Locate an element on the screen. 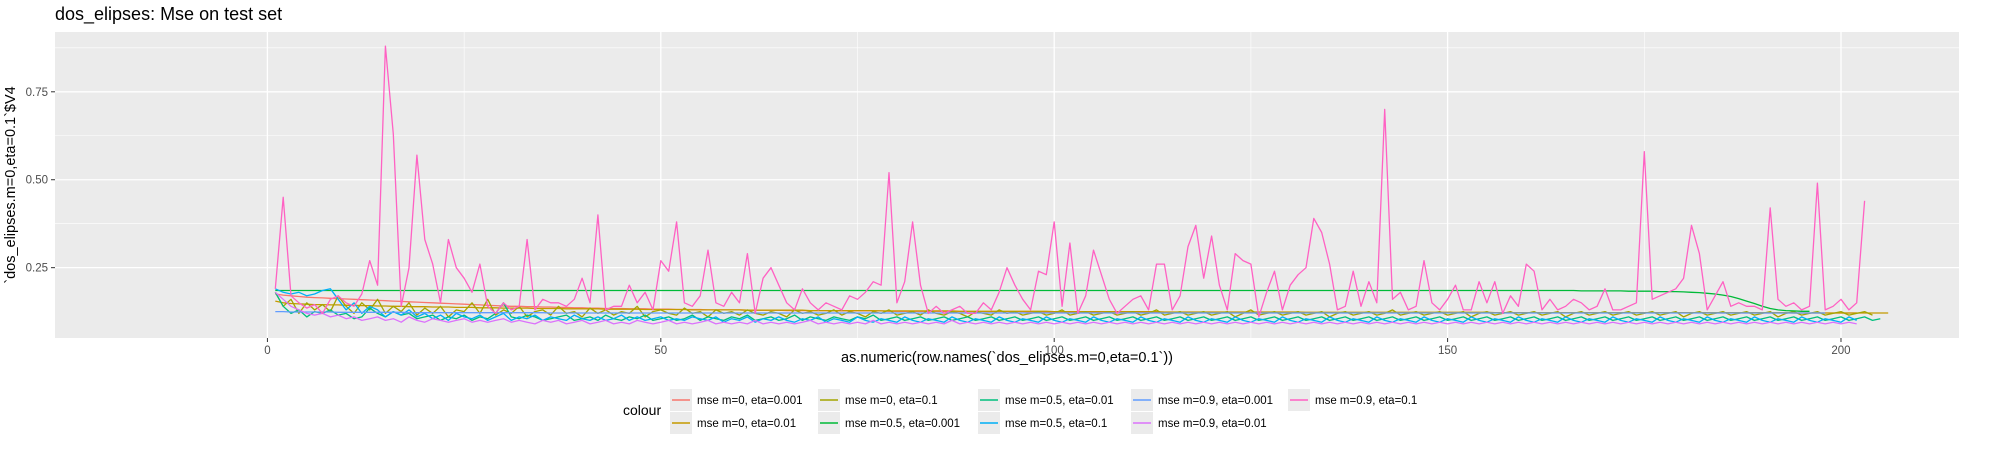 The height and width of the screenshot is (449, 2000). y-axis-title: `dos_elipses.m=0,eta=0.1`$V4 is located at coordinates (11, 185).